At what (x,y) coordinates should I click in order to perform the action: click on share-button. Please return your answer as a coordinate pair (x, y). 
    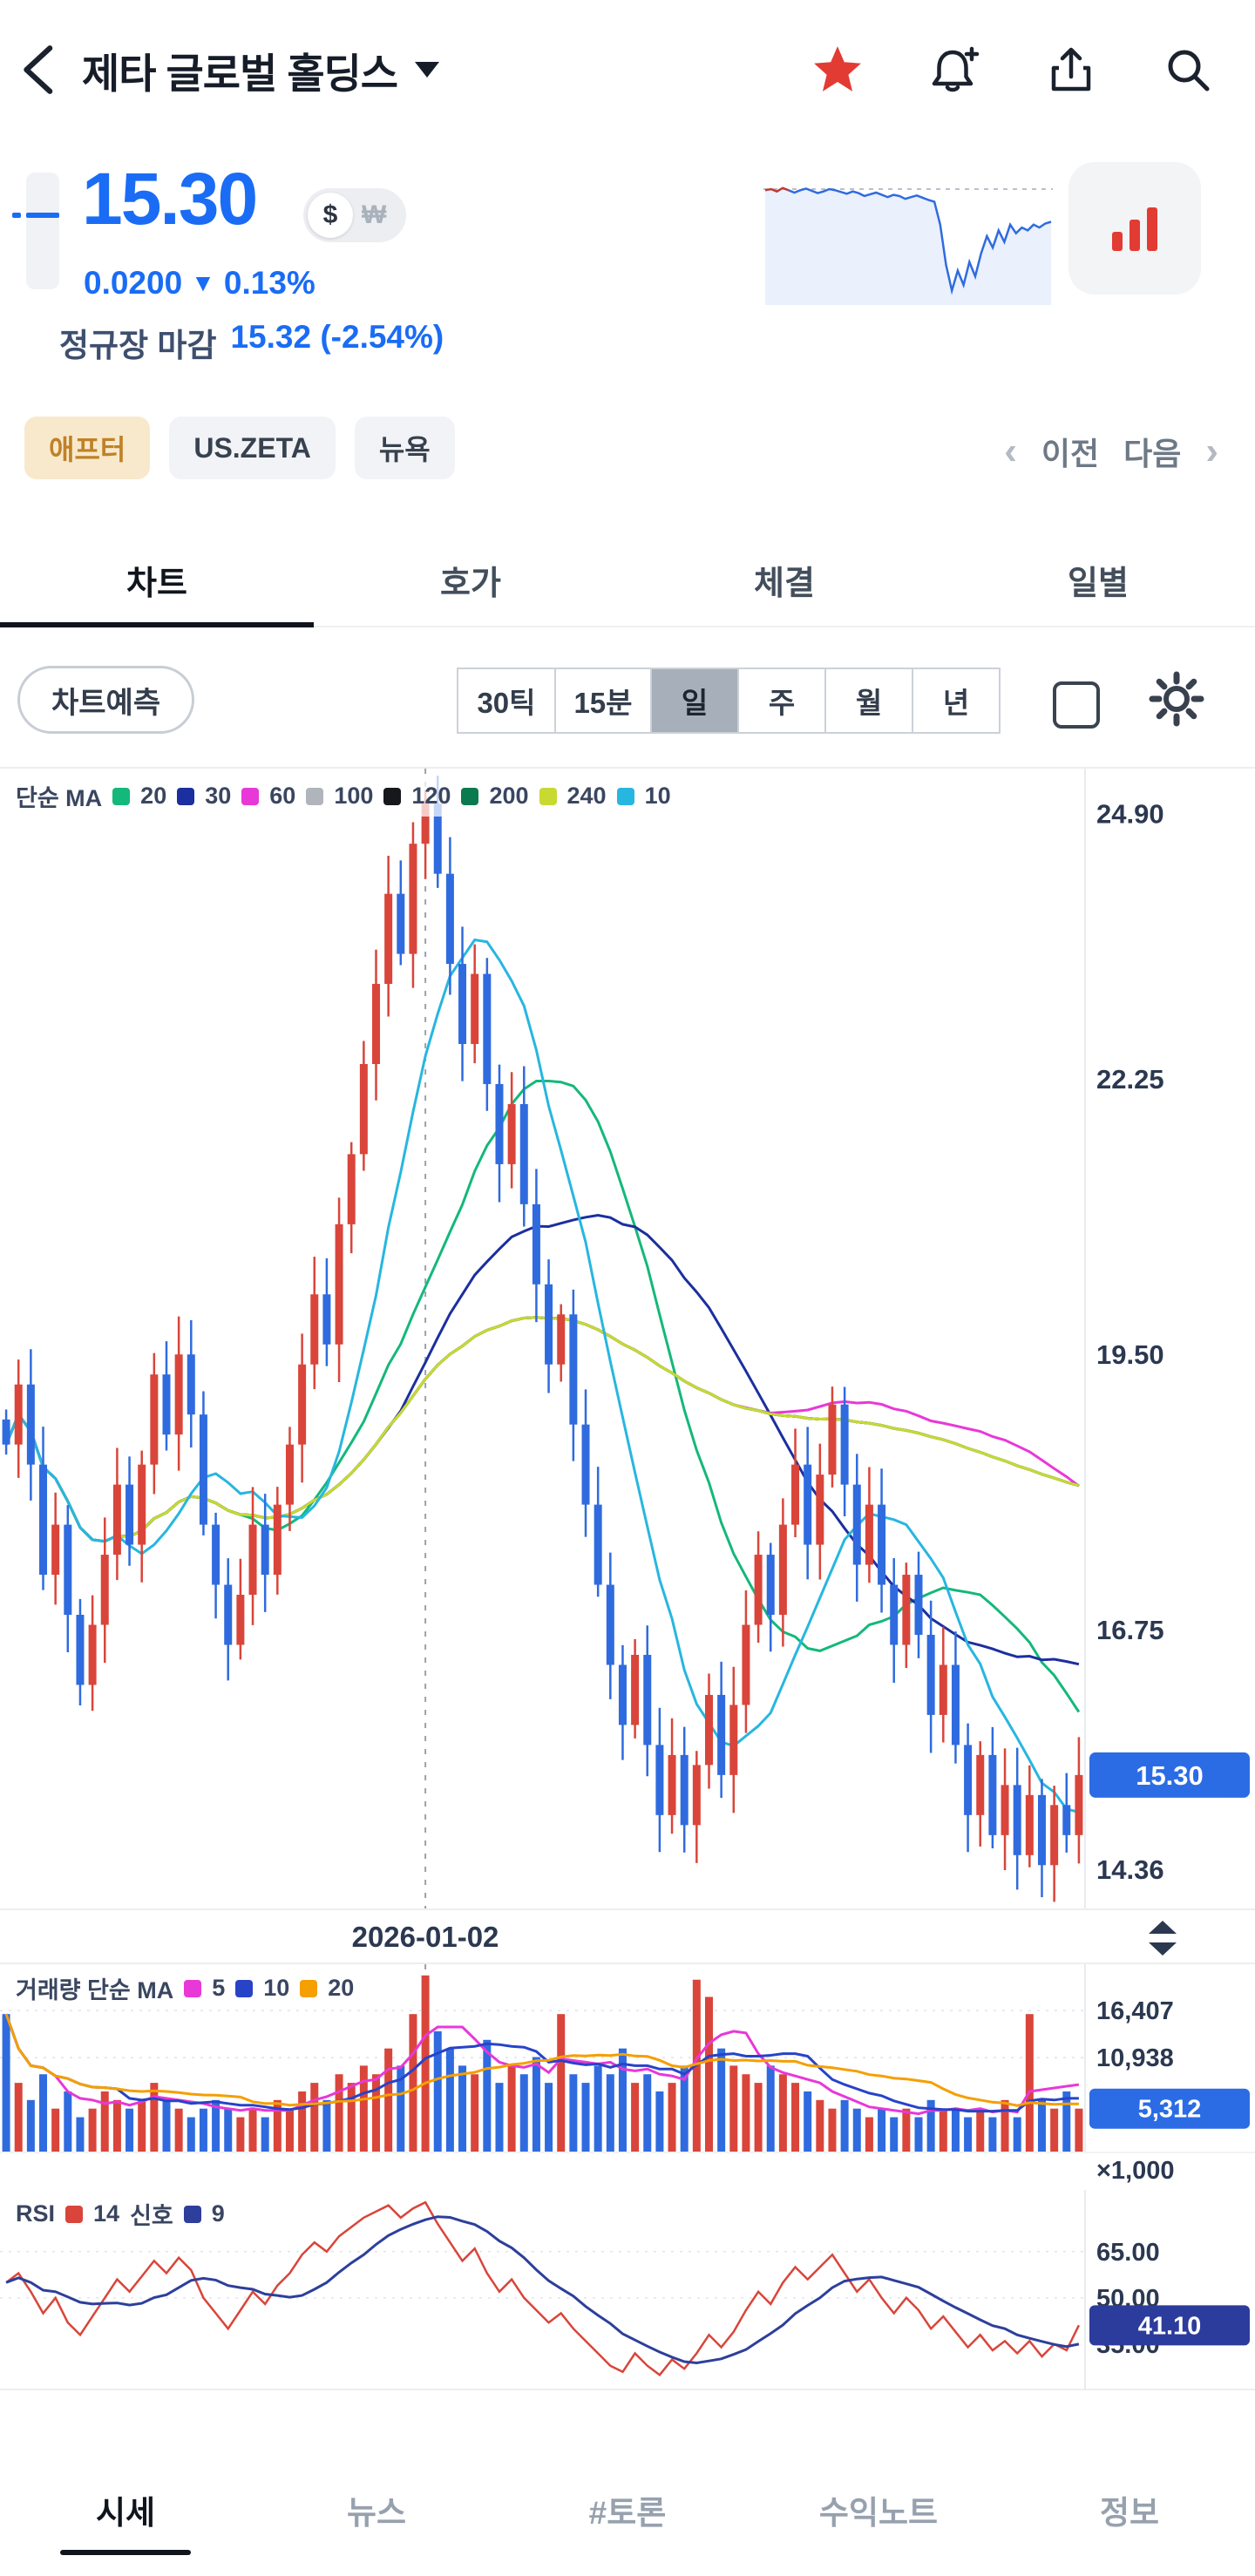
    Looking at the image, I should click on (1071, 70).